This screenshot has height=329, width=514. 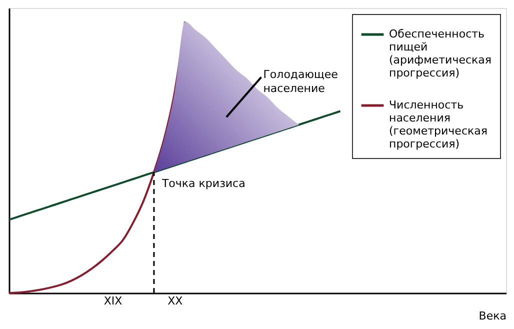 I want to click on annotation: Точка кризиса, so click(x=203, y=183).